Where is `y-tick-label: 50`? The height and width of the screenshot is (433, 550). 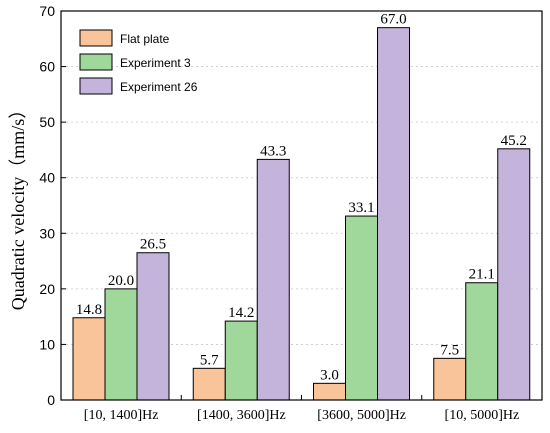 y-tick-label: 50 is located at coordinates (47, 122).